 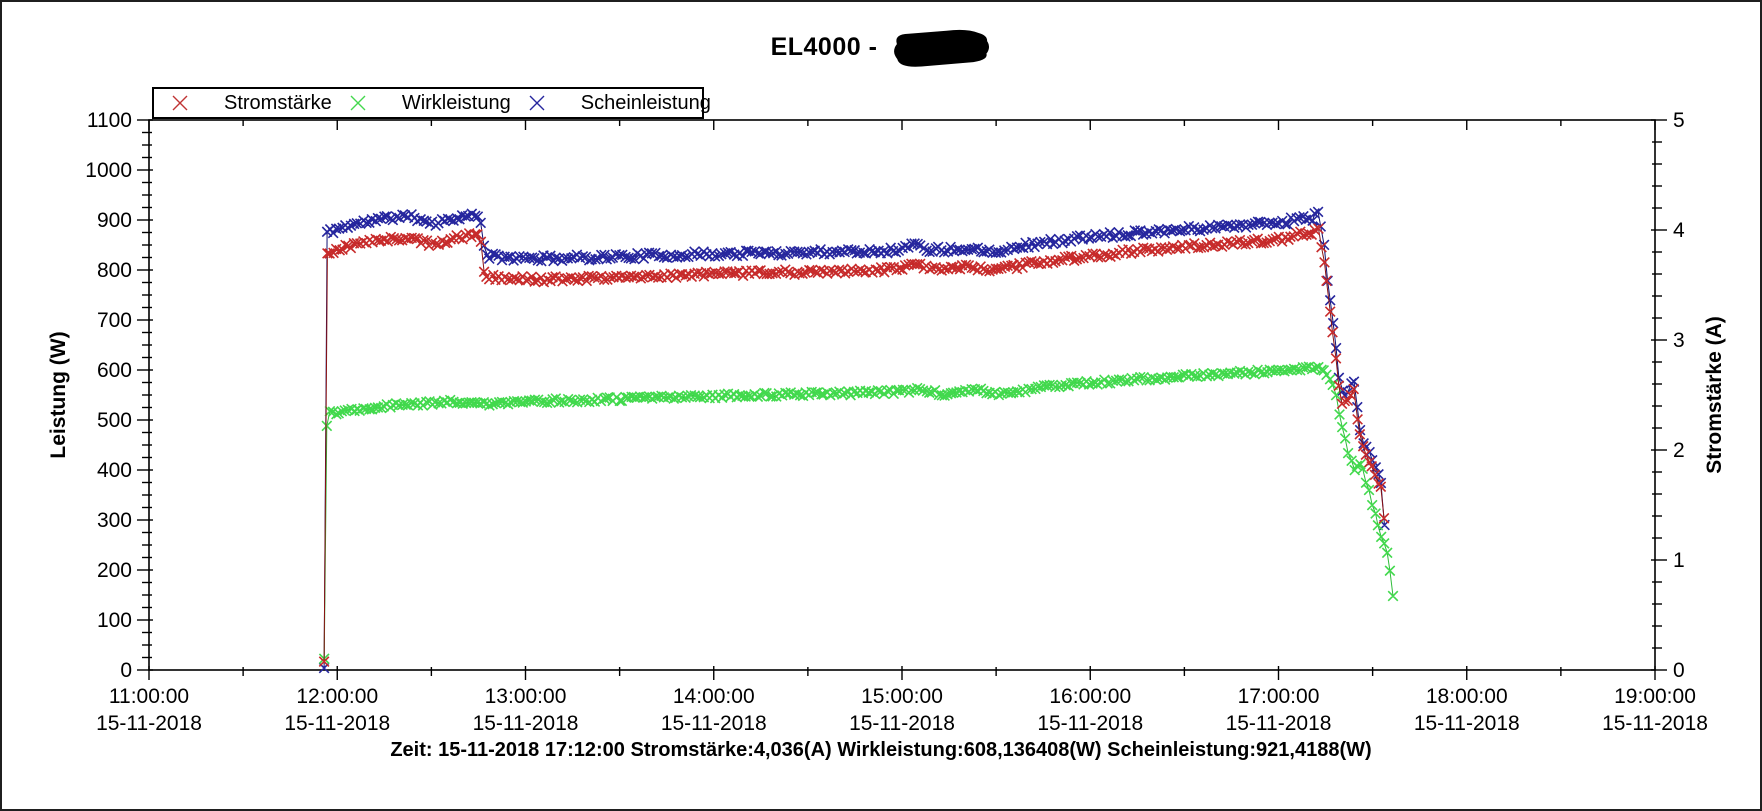 I want to click on y-axis-label-left: Leistung (W), so click(x=58, y=395).